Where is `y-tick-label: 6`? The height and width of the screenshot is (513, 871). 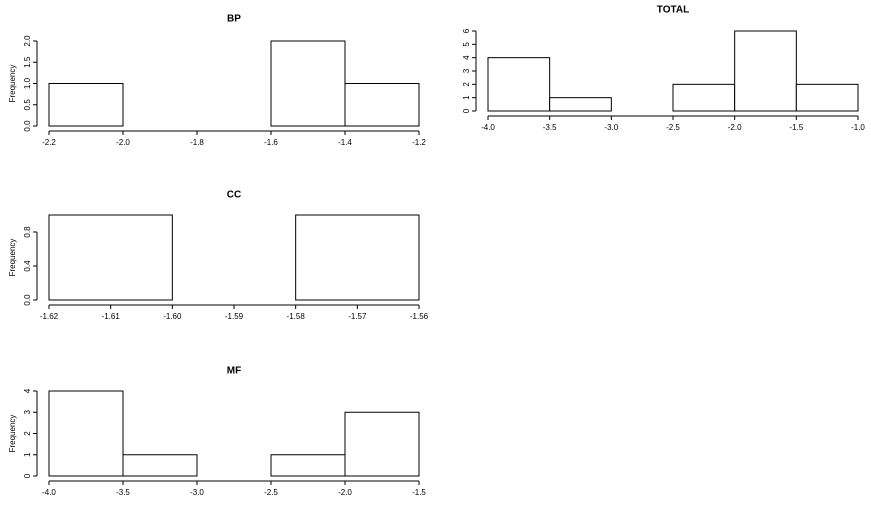 y-tick-label: 6 is located at coordinates (466, 30).